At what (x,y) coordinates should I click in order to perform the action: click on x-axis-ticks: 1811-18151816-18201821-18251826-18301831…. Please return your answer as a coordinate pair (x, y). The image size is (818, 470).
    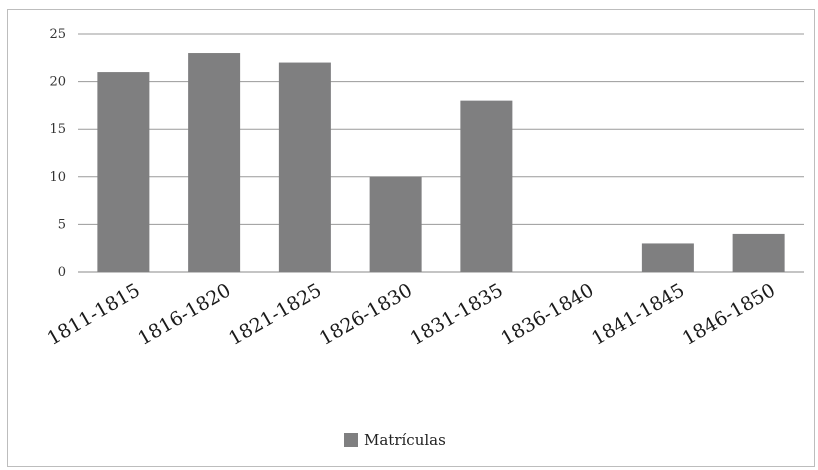
    Looking at the image, I should click on (412, 314).